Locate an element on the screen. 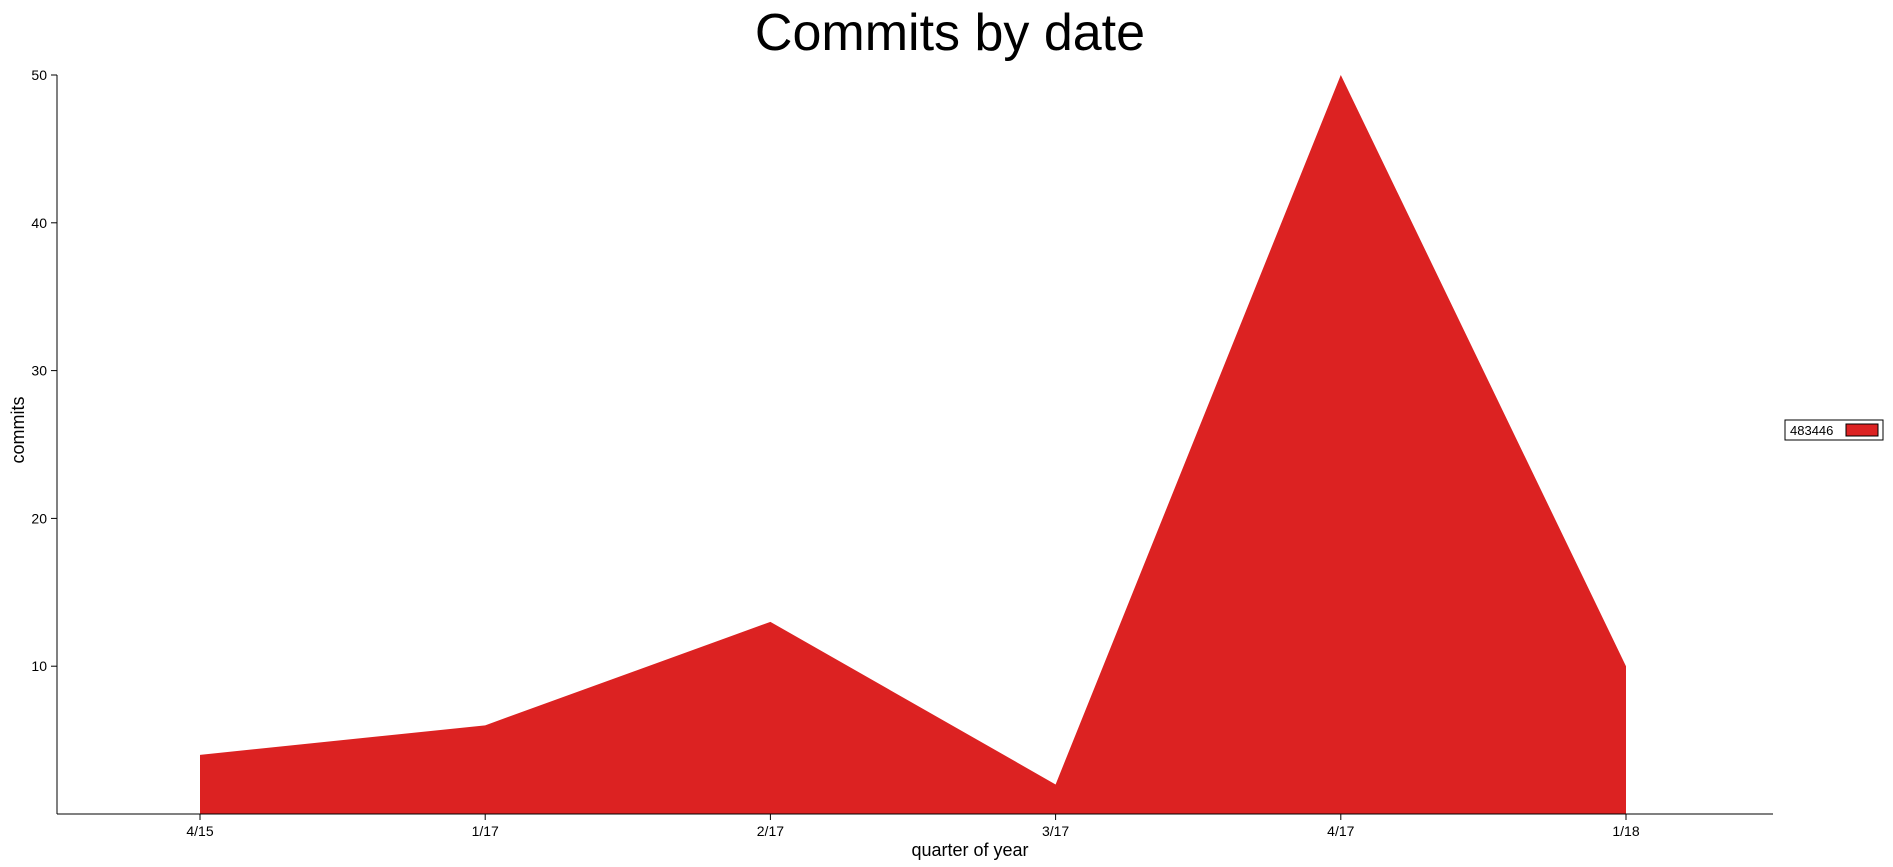 Image resolution: width=1893 pixels, height=867 pixels. x-axis-ticks: 4/15 1/17 2/17 3/17 4/17 1/18 is located at coordinates (913, 826).